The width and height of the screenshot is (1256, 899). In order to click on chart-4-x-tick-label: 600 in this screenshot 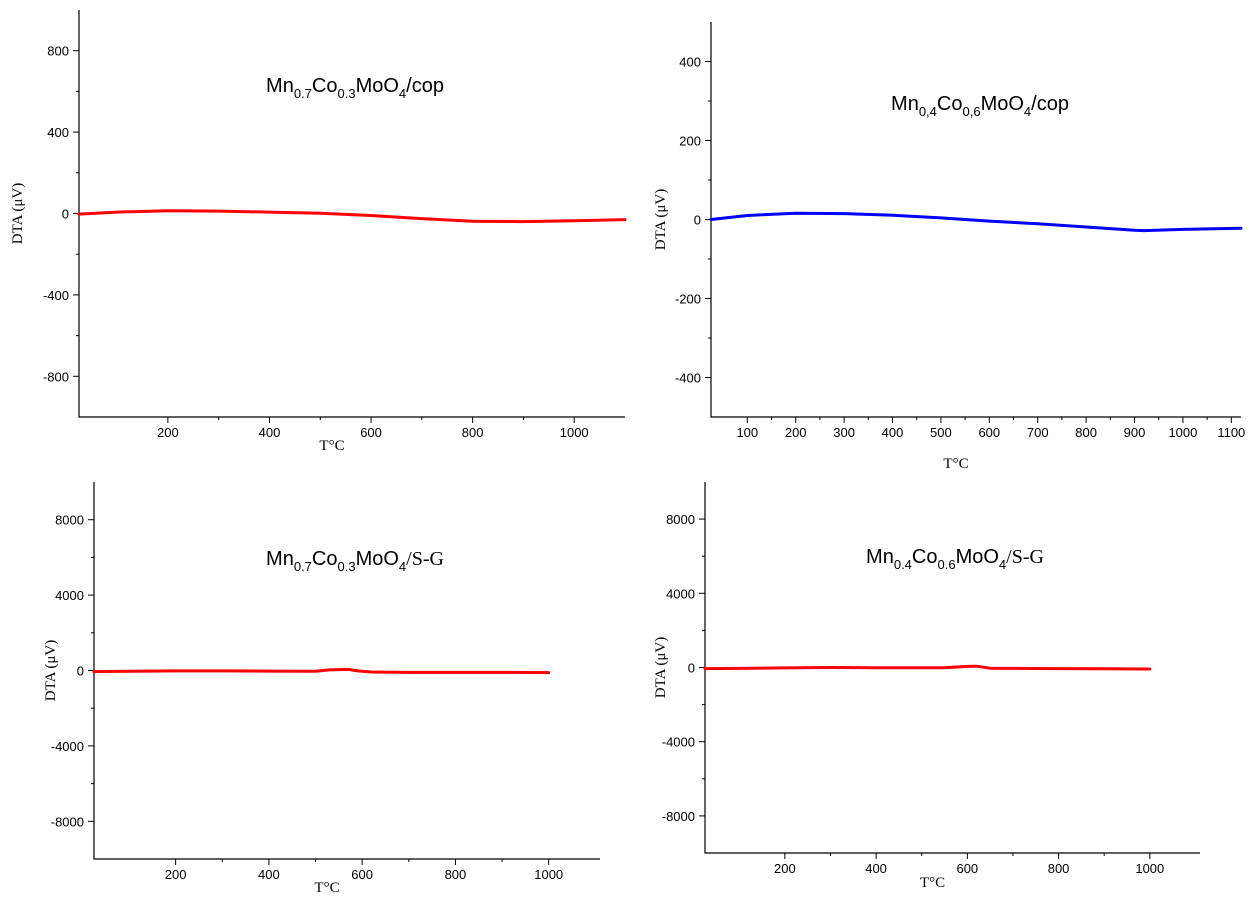, I will do `click(967, 868)`.